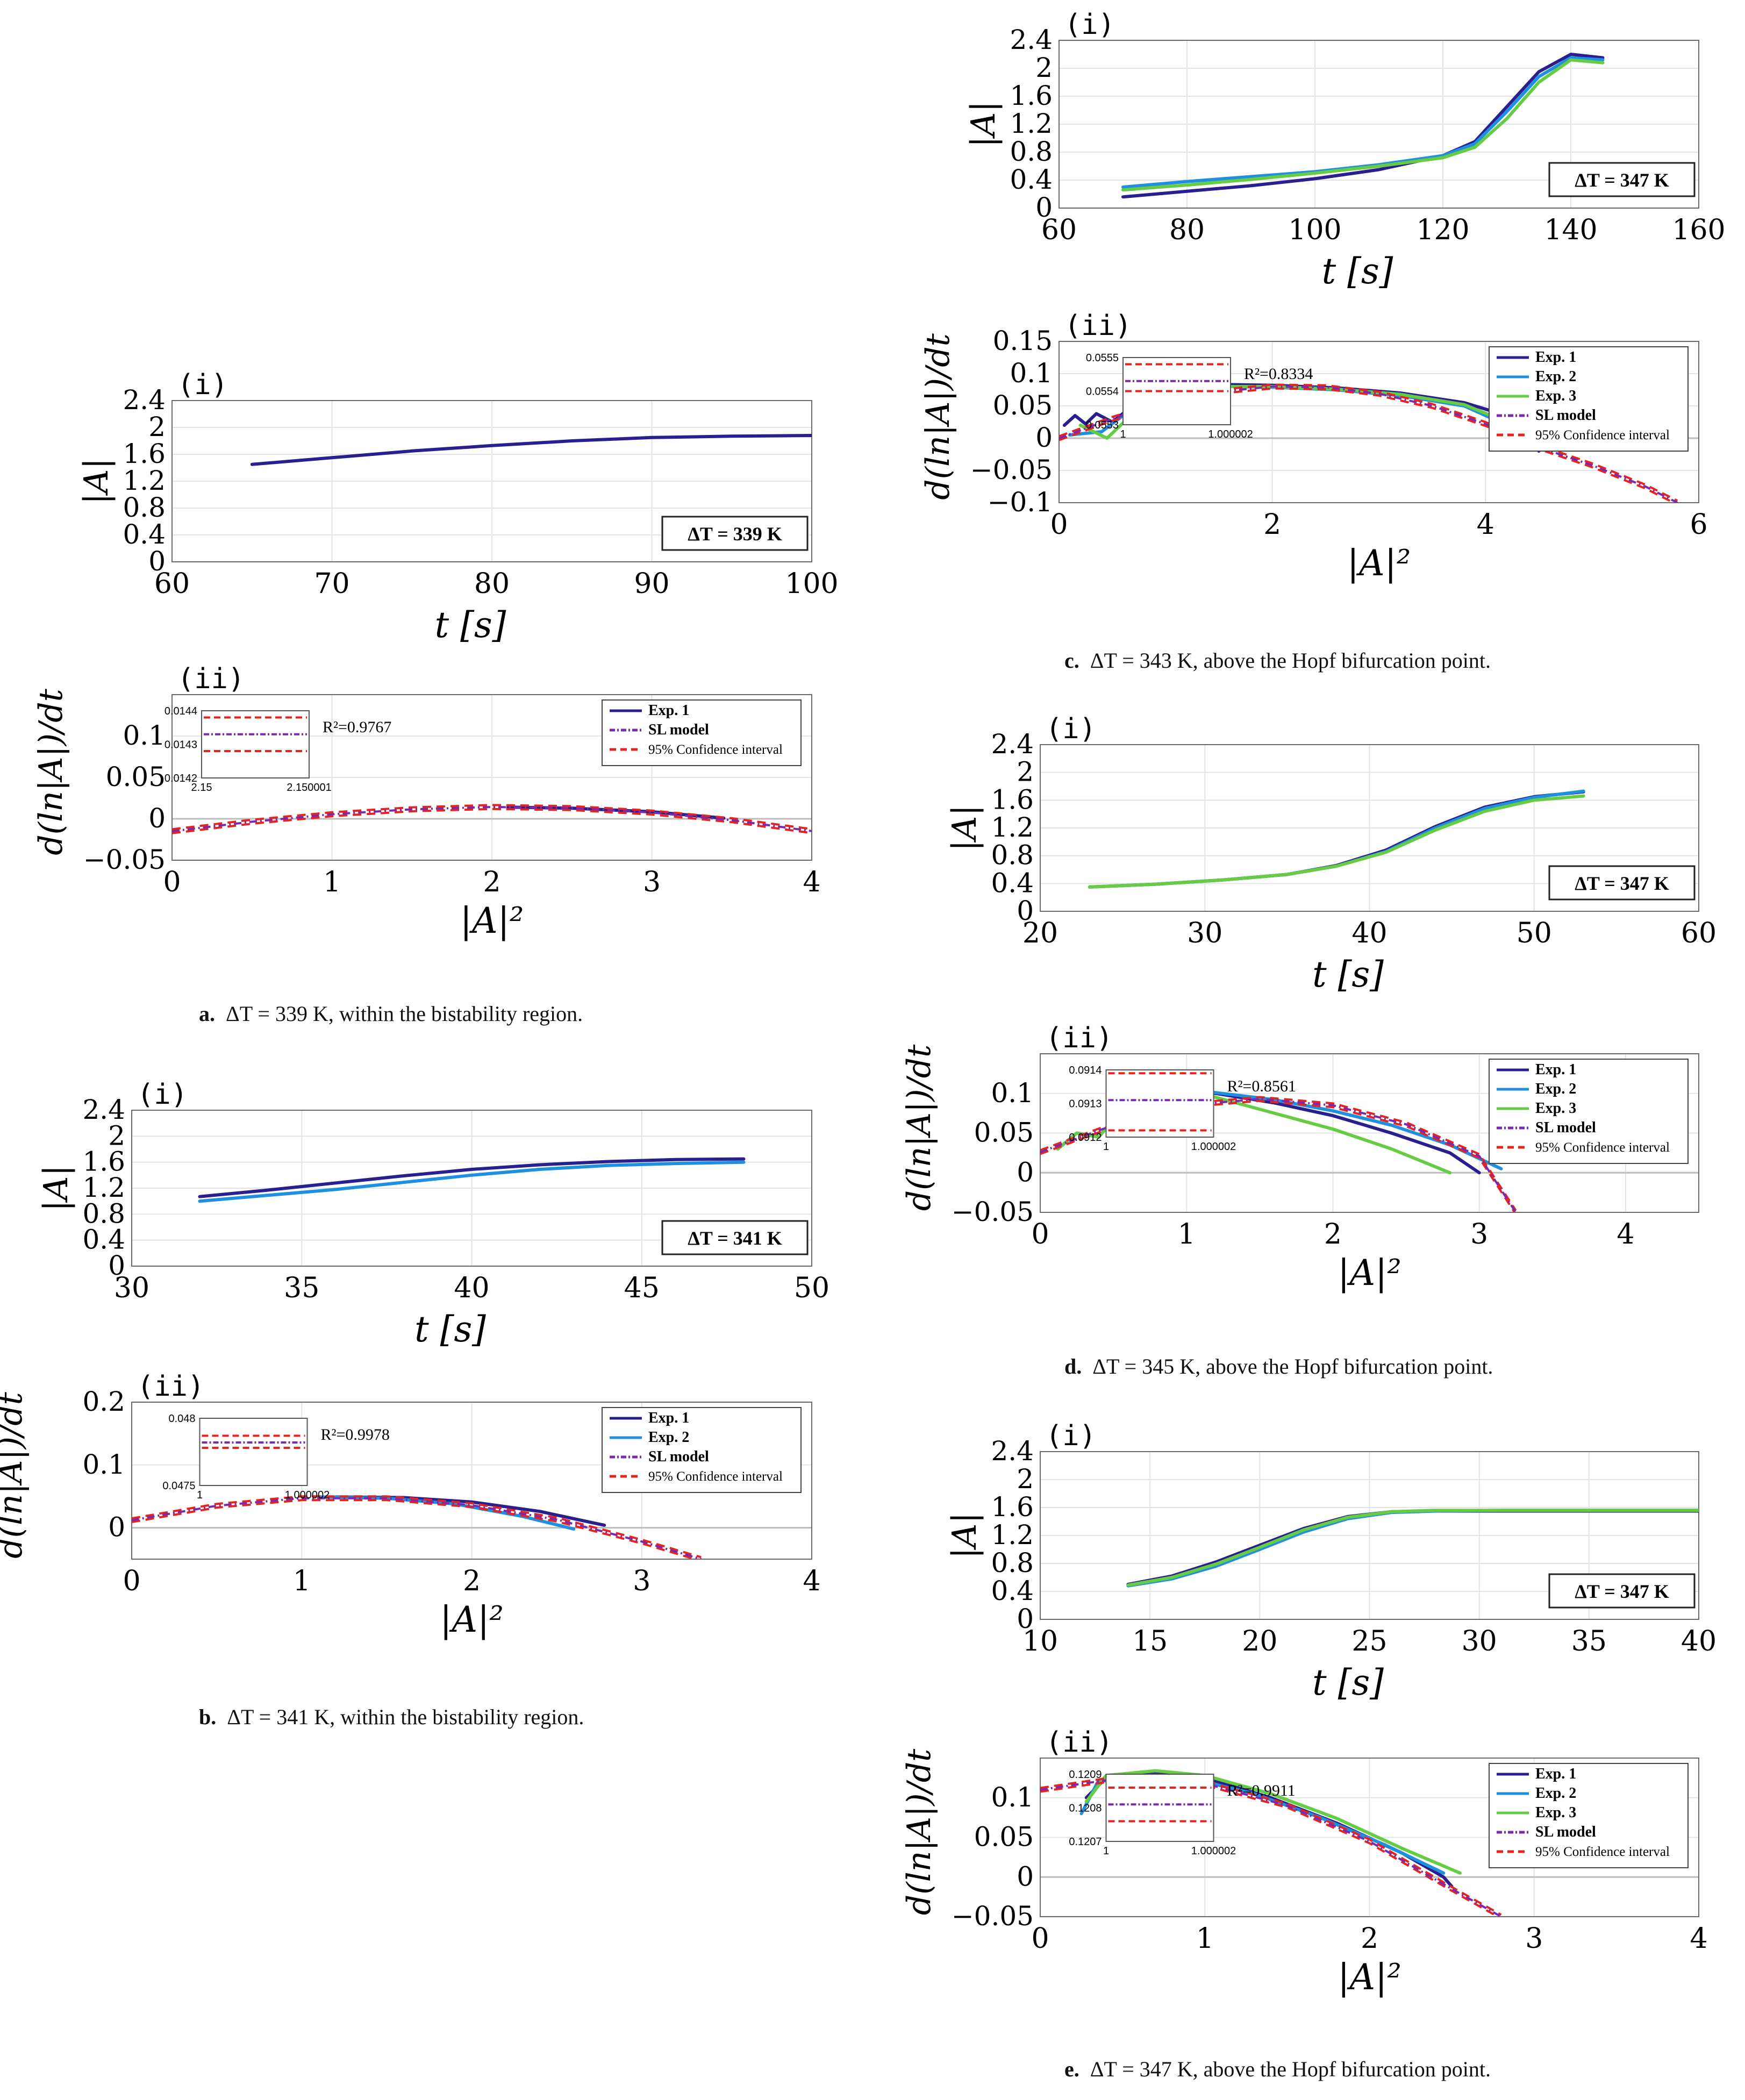  What do you see at coordinates (357, 727) in the screenshot?
I see `r-squared-label: R²=0.9767` at bounding box center [357, 727].